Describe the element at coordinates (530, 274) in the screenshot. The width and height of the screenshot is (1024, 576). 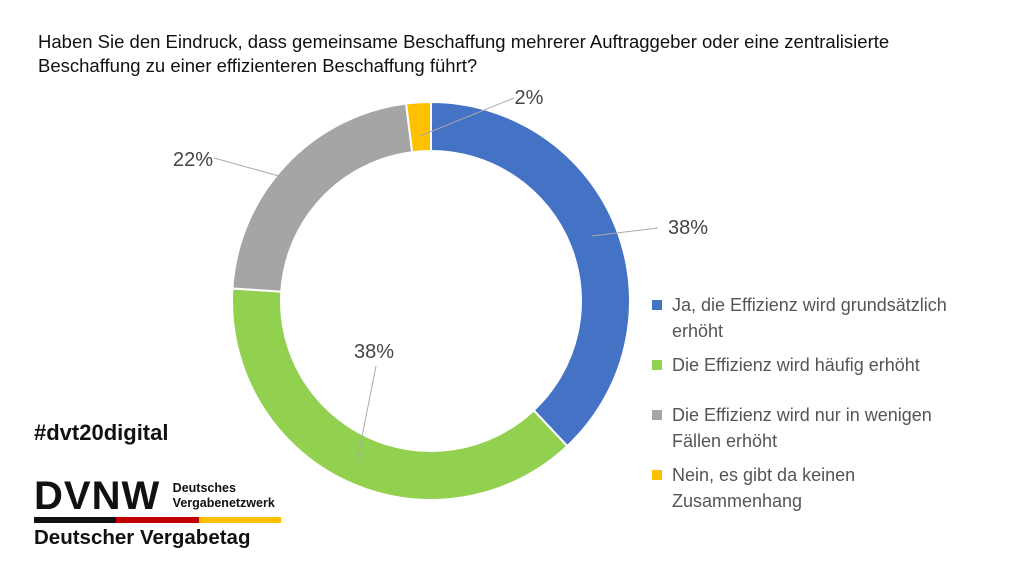
I see `donut-slice-ja` at that location.